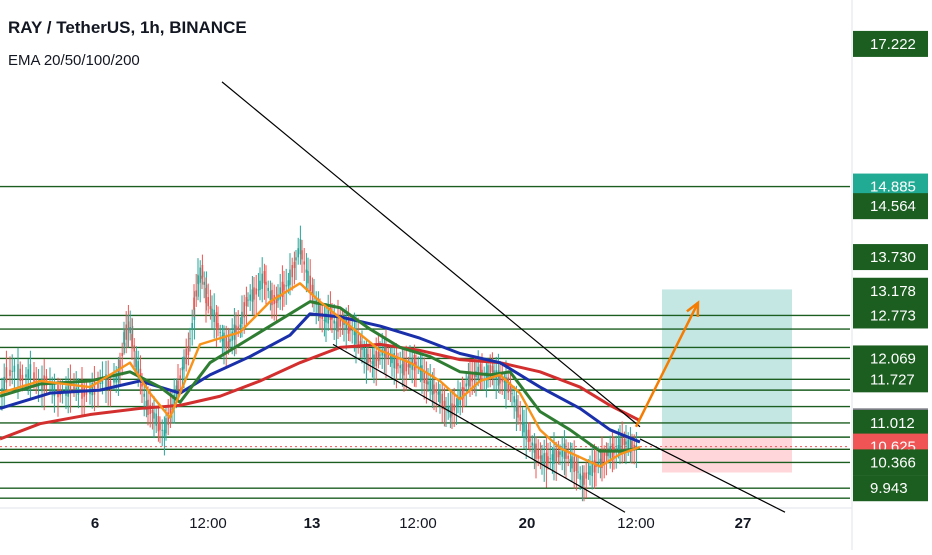 The image size is (932, 555). Describe the element at coordinates (893, 206) in the screenshot. I see `price-tag-label: 14.564` at that location.